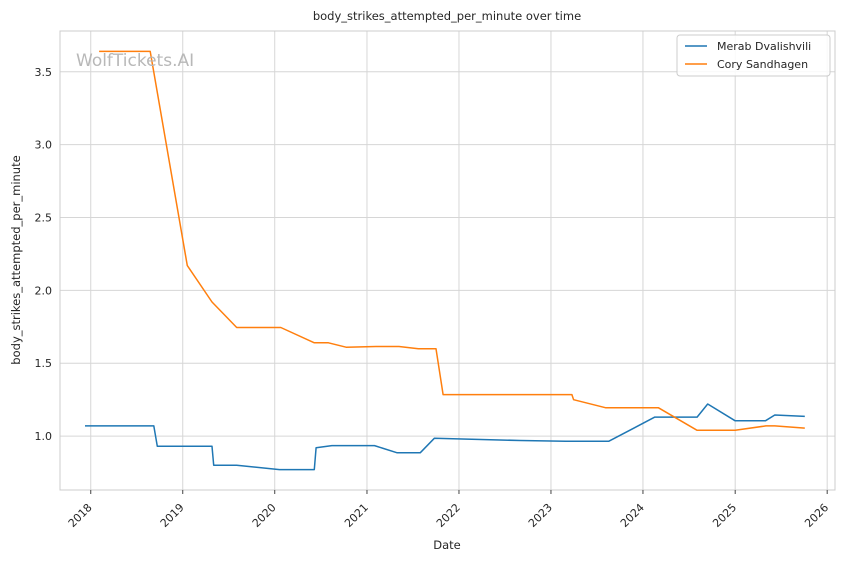  What do you see at coordinates (44, 145) in the screenshot?
I see `y-tick-label: 3.0` at bounding box center [44, 145].